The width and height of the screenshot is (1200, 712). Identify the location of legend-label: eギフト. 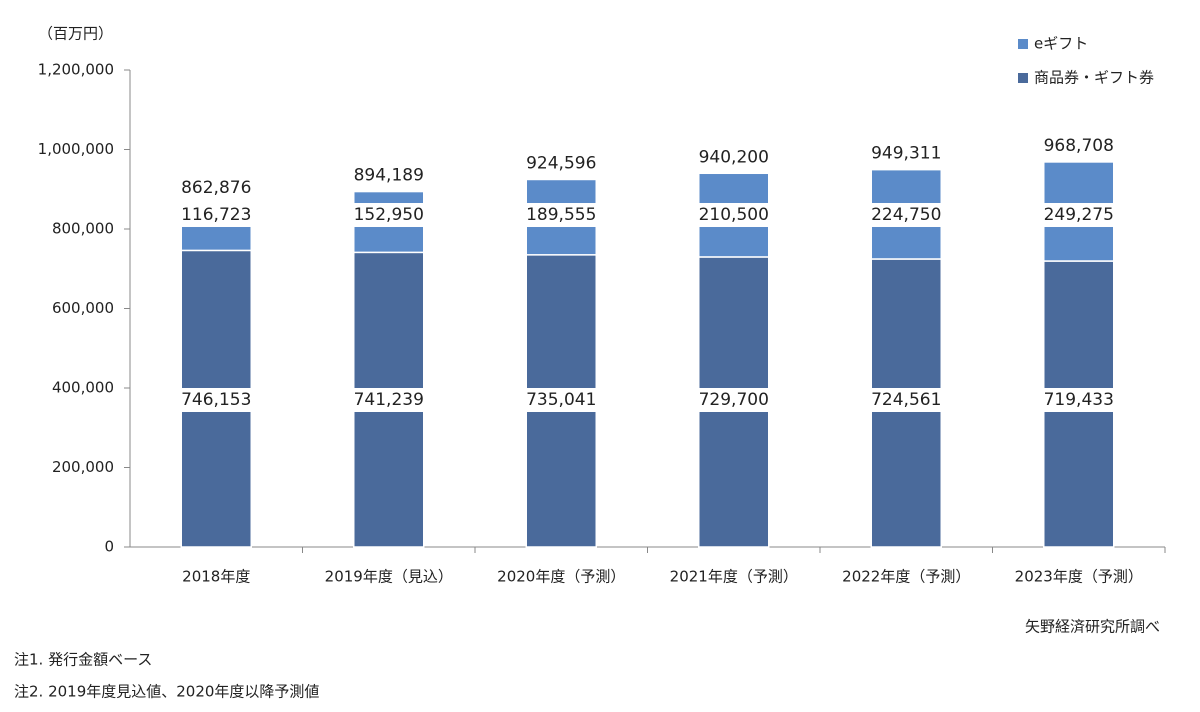
(1061, 44).